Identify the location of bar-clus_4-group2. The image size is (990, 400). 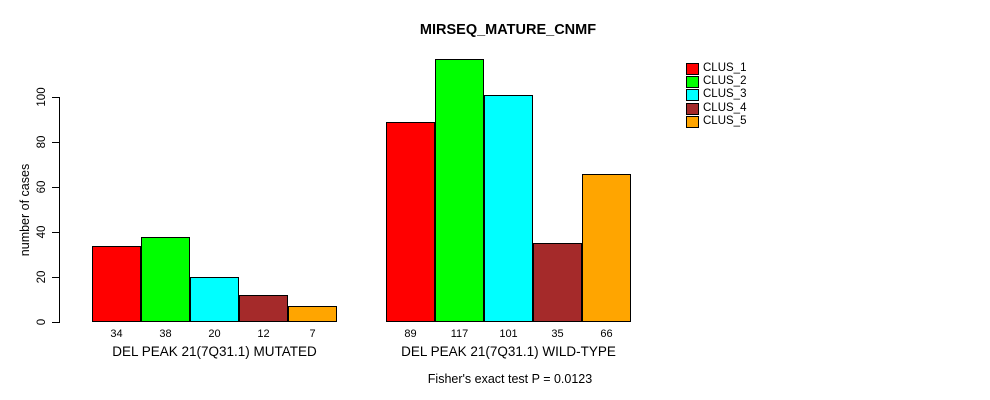
(557, 282).